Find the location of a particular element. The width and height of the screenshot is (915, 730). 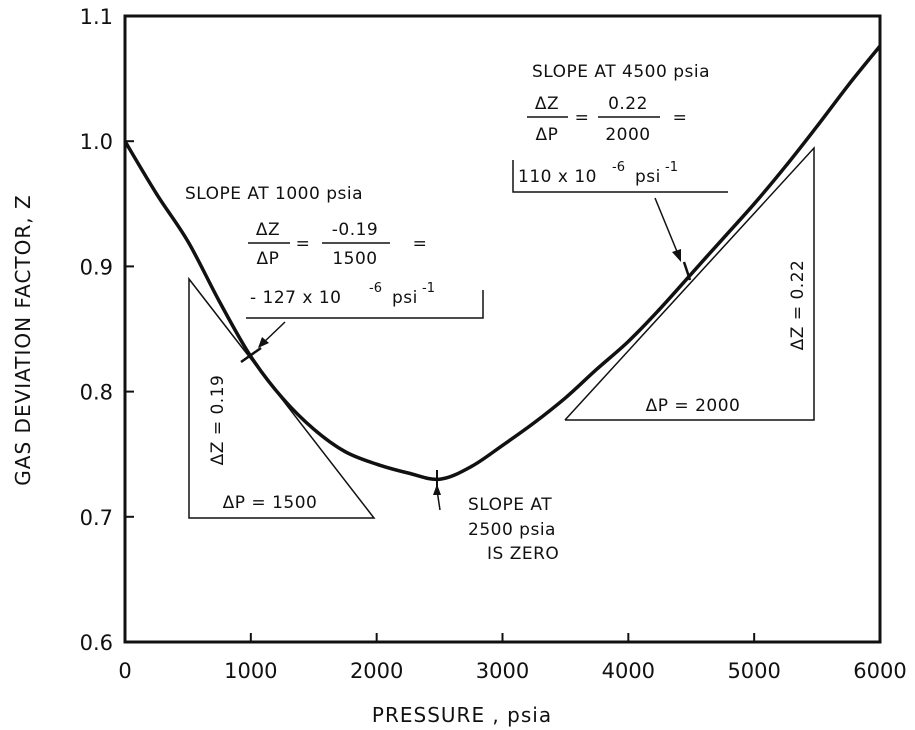

ann1000-eq1: = is located at coordinates (303, 244).